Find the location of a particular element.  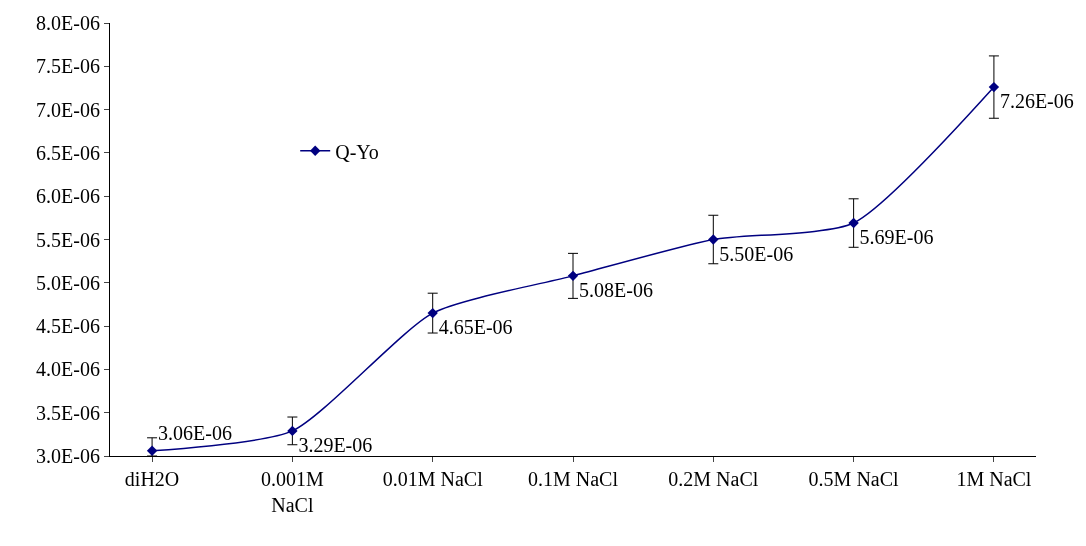

x-tick-label: diH2O is located at coordinates (152, 479).